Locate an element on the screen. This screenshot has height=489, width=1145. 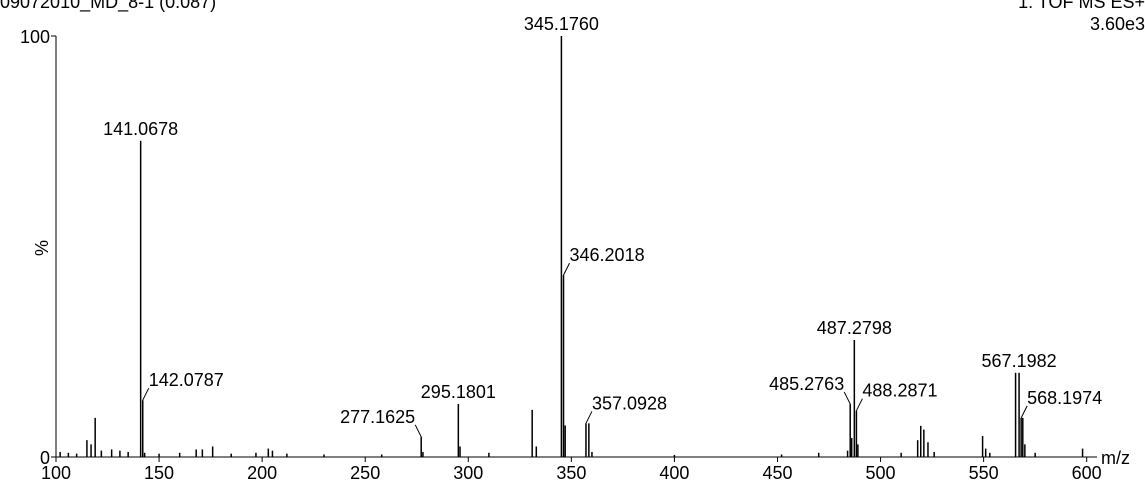
peak-label: 295.1801 is located at coordinates (458, 392).